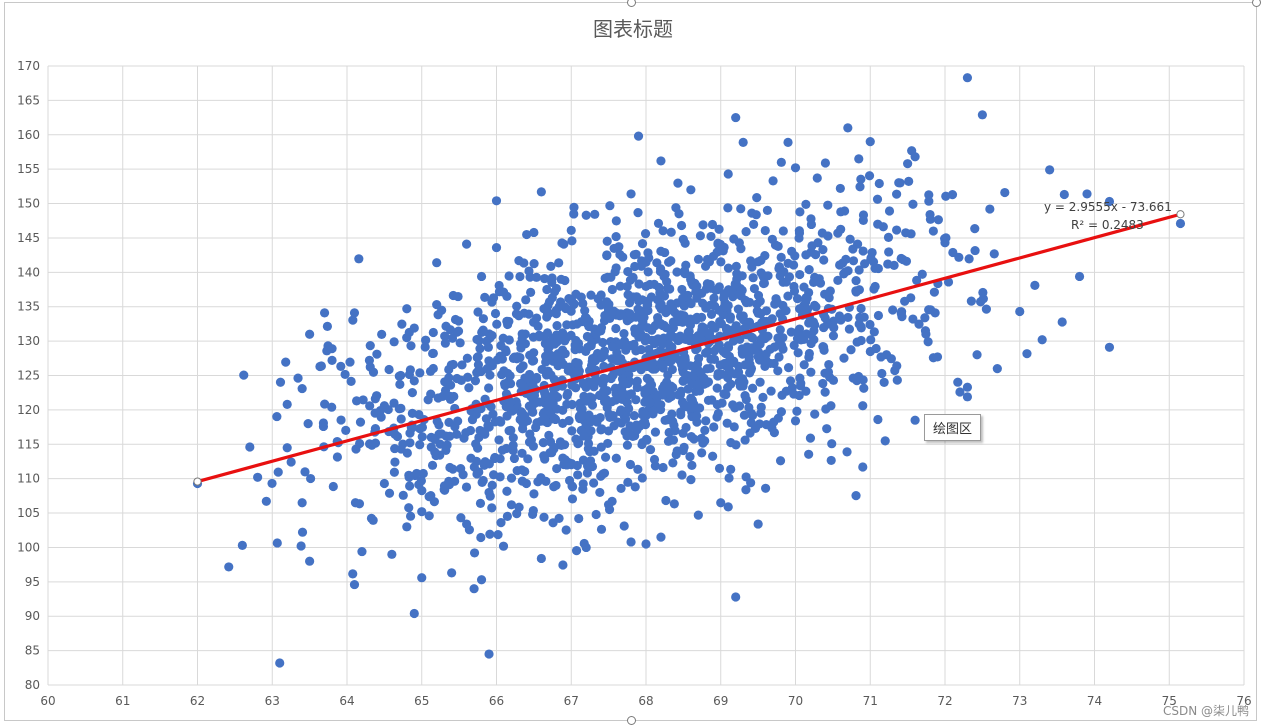 This screenshot has height=725, width=1265. Describe the element at coordinates (1107, 225) in the screenshot. I see `trendline-r2: R² = 0.2483` at that location.